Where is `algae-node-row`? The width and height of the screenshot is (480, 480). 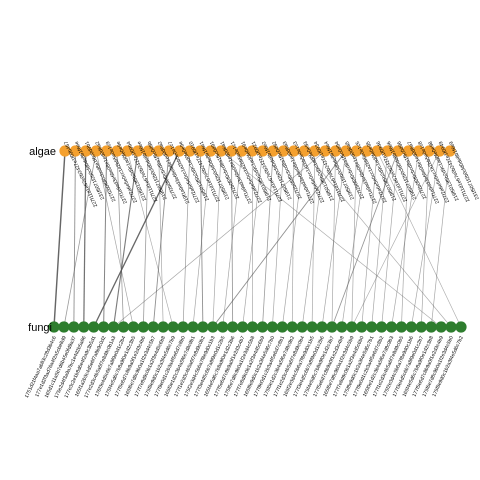
algae-node-row is located at coordinates (257, 151).